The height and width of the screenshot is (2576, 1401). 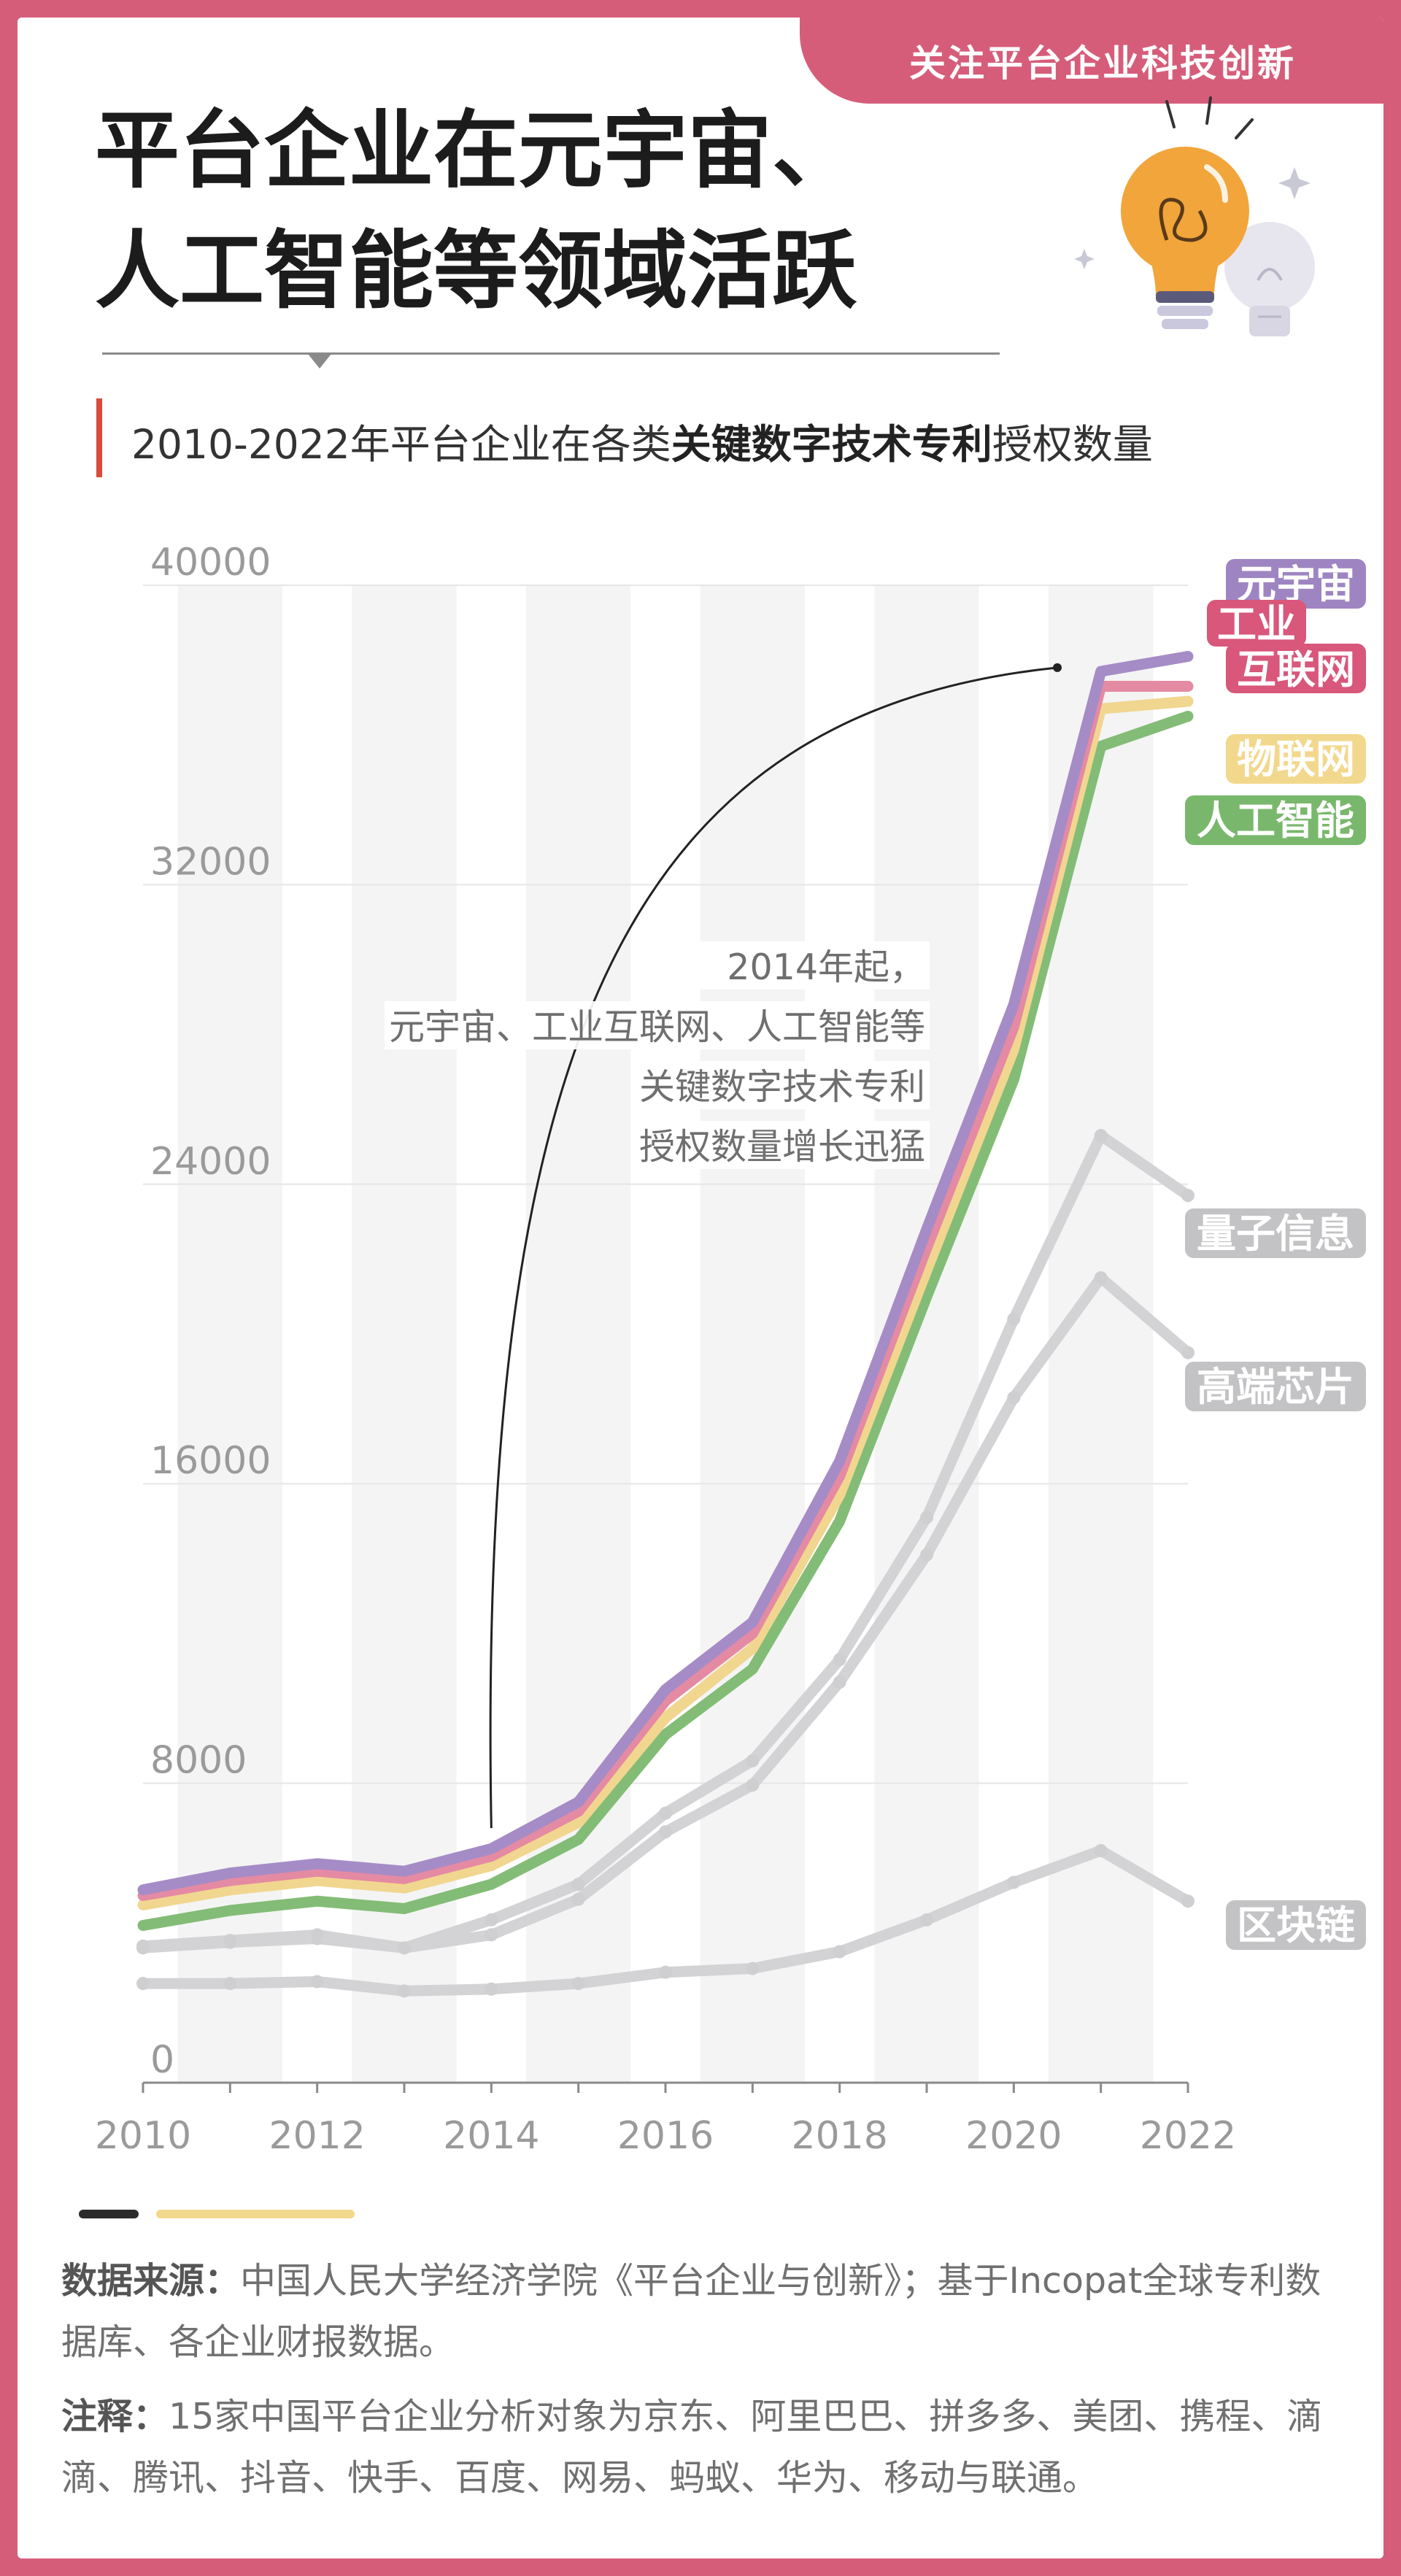 What do you see at coordinates (210, 1461) in the screenshot?
I see `y-tick-label: 16000` at bounding box center [210, 1461].